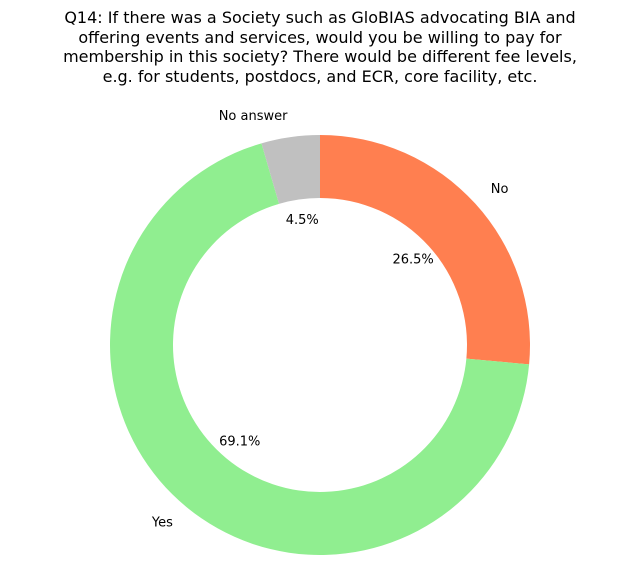 Image resolution: width=640 pixels, height=587 pixels. What do you see at coordinates (239, 442) in the screenshot?
I see `slice-percent-label: 69.1%` at bounding box center [239, 442].